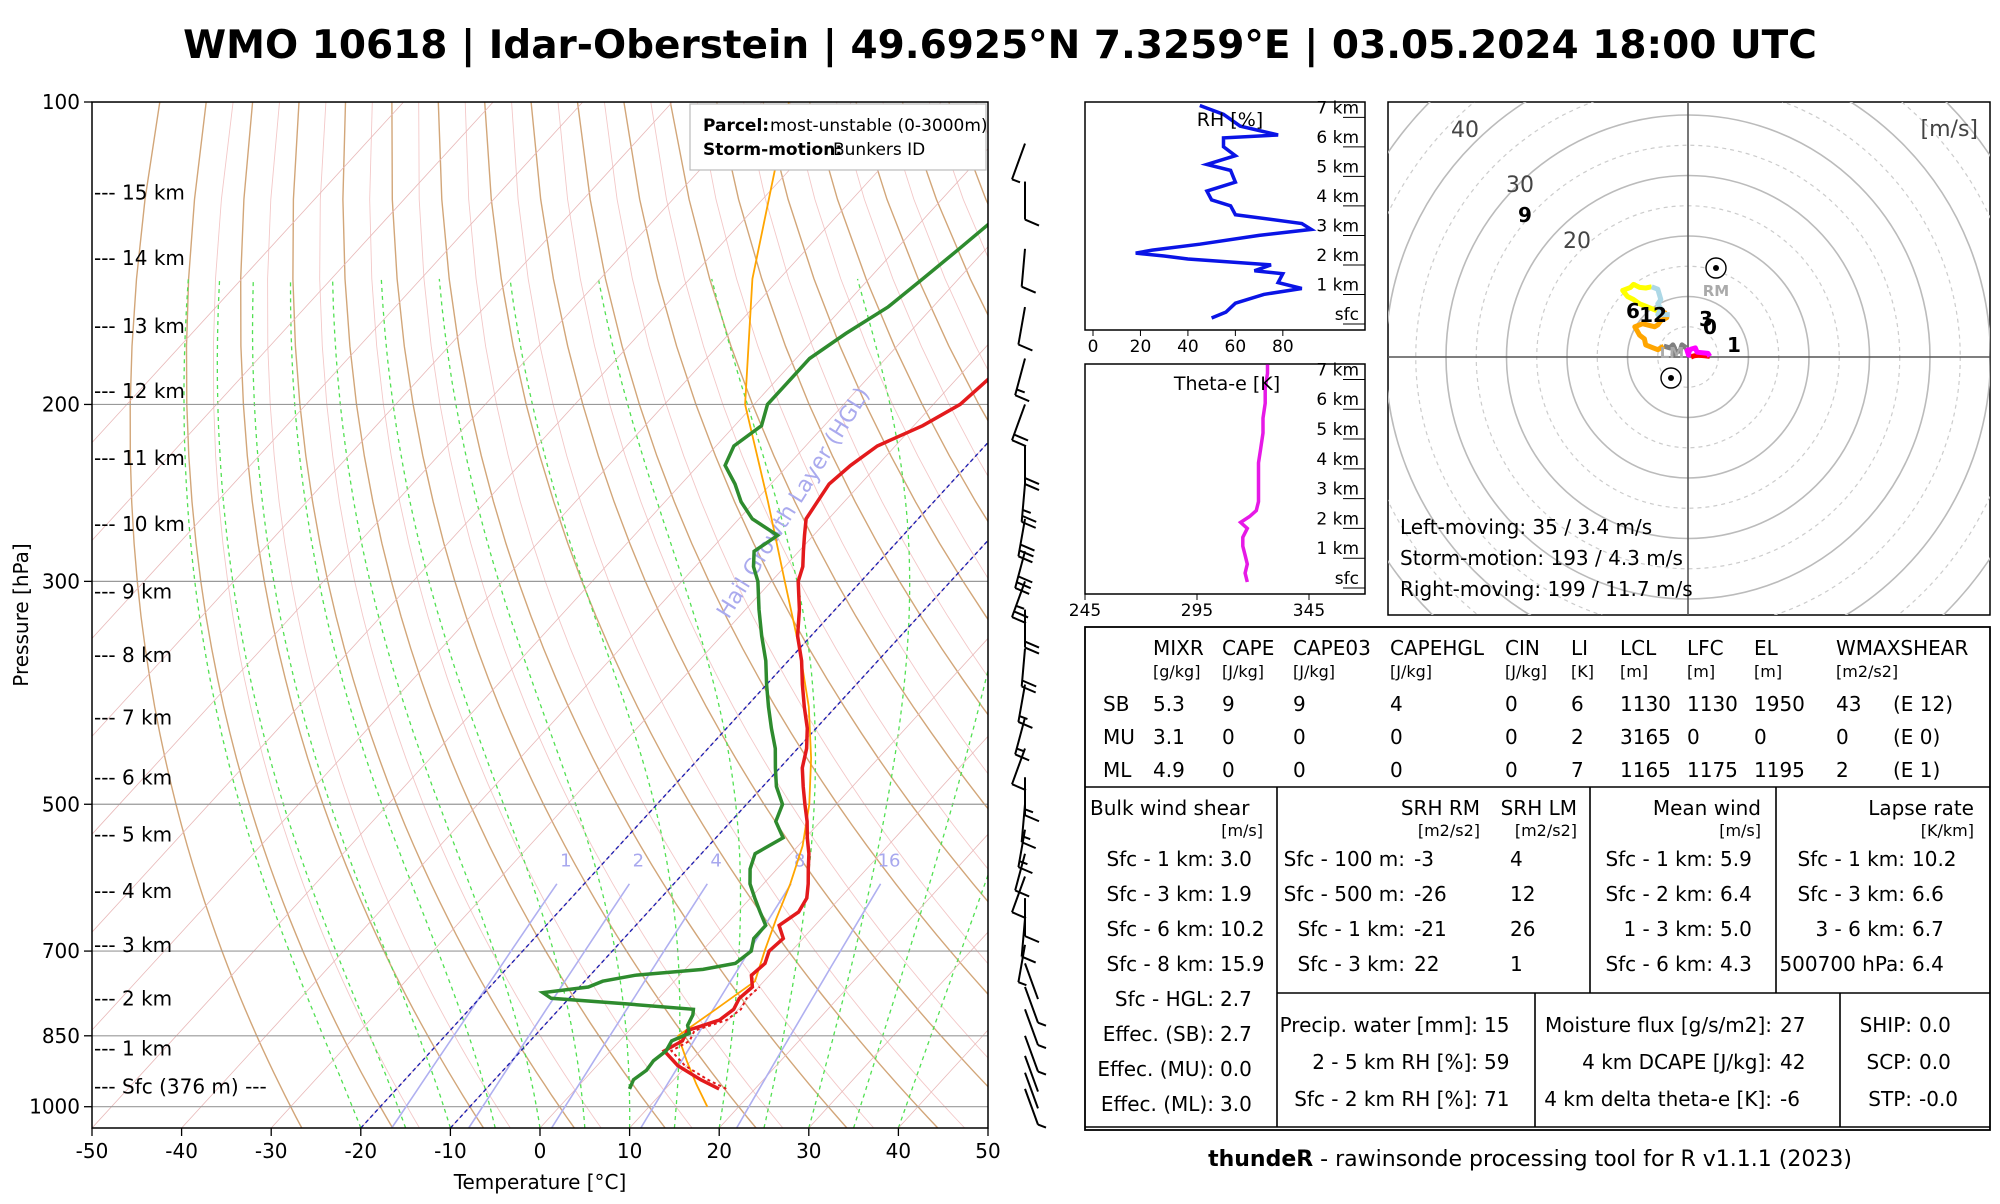 This screenshot has height=1204, width=2000. Describe the element at coordinates (1351, 964) in the screenshot. I see `srh-label: Sfc - 3 km:` at that location.